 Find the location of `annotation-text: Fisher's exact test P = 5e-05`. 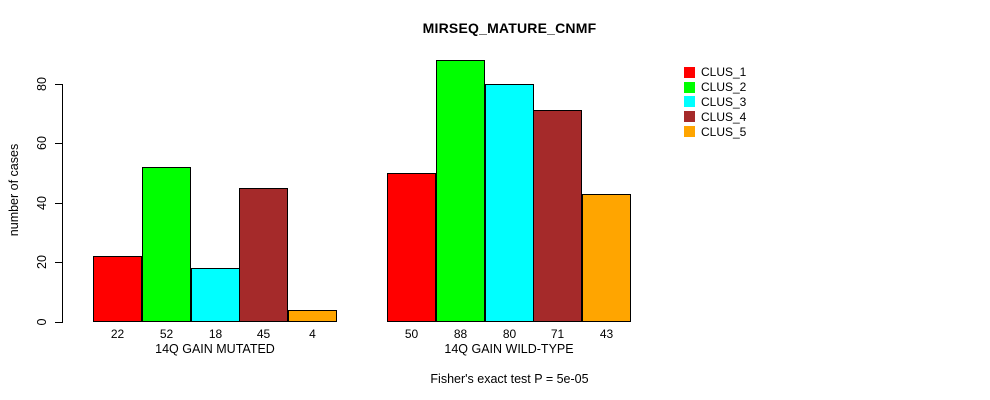

annotation-text: Fisher's exact test P = 5e-05 is located at coordinates (509, 379).